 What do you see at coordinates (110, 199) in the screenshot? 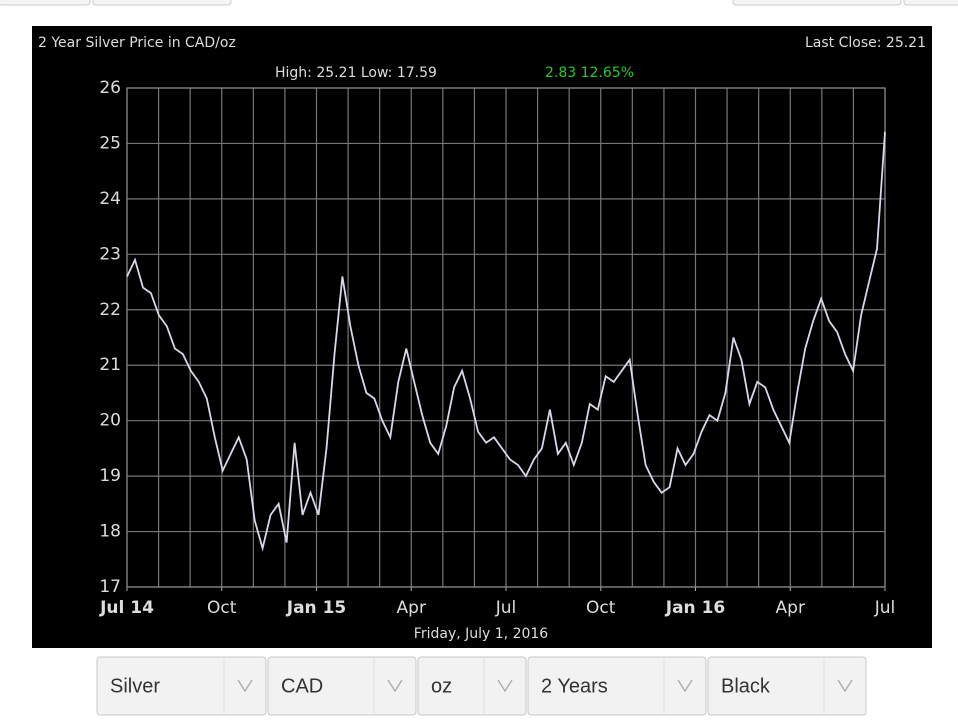
I see `y-tick-label: 24` at bounding box center [110, 199].